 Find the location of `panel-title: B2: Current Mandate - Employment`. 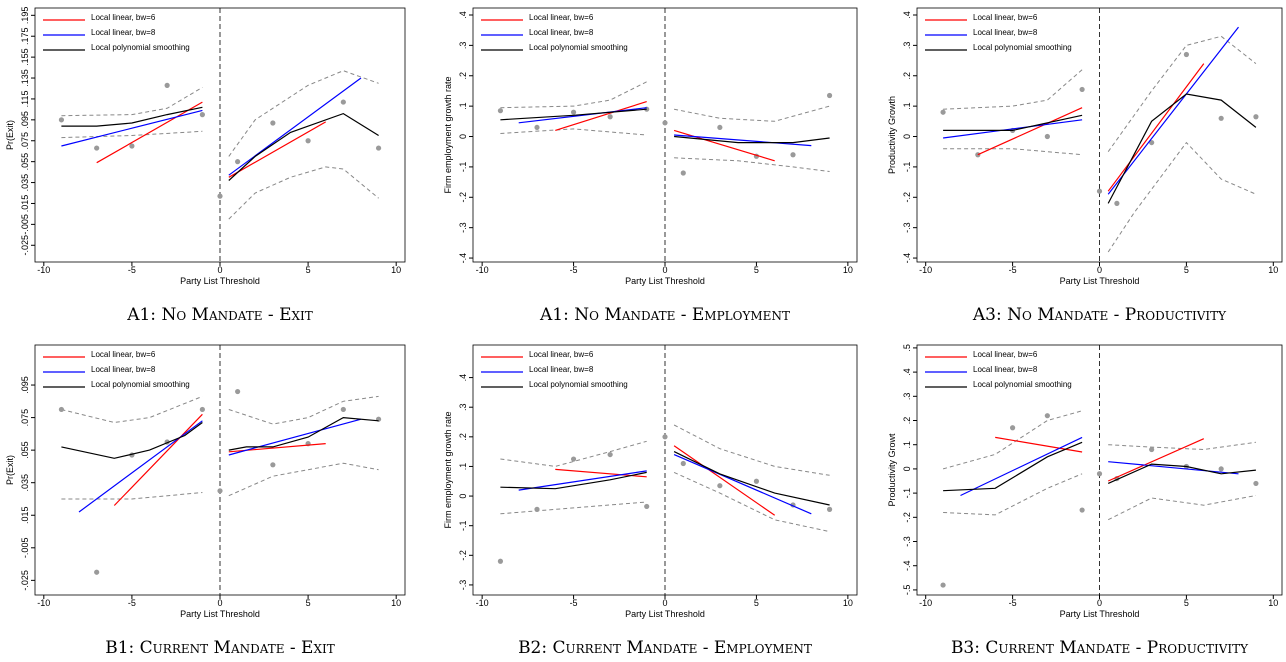

panel-title: B2: Current Mandate - Employment is located at coordinates (665, 648).